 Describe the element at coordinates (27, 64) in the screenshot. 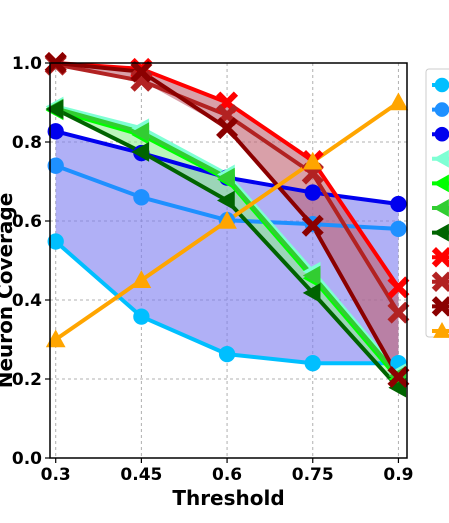

I see `y-tick-label: 1.0` at that location.